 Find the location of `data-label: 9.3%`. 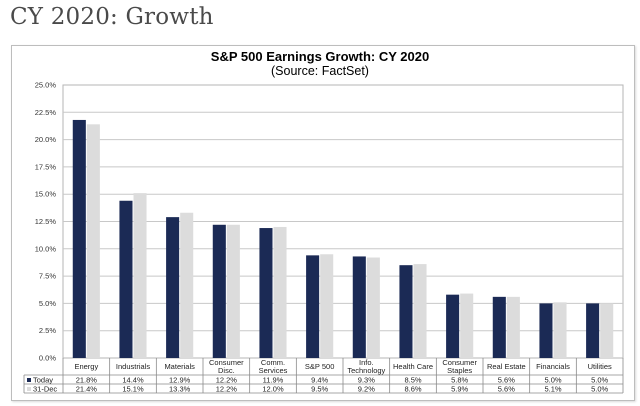

data-label: 9.3% is located at coordinates (366, 379).